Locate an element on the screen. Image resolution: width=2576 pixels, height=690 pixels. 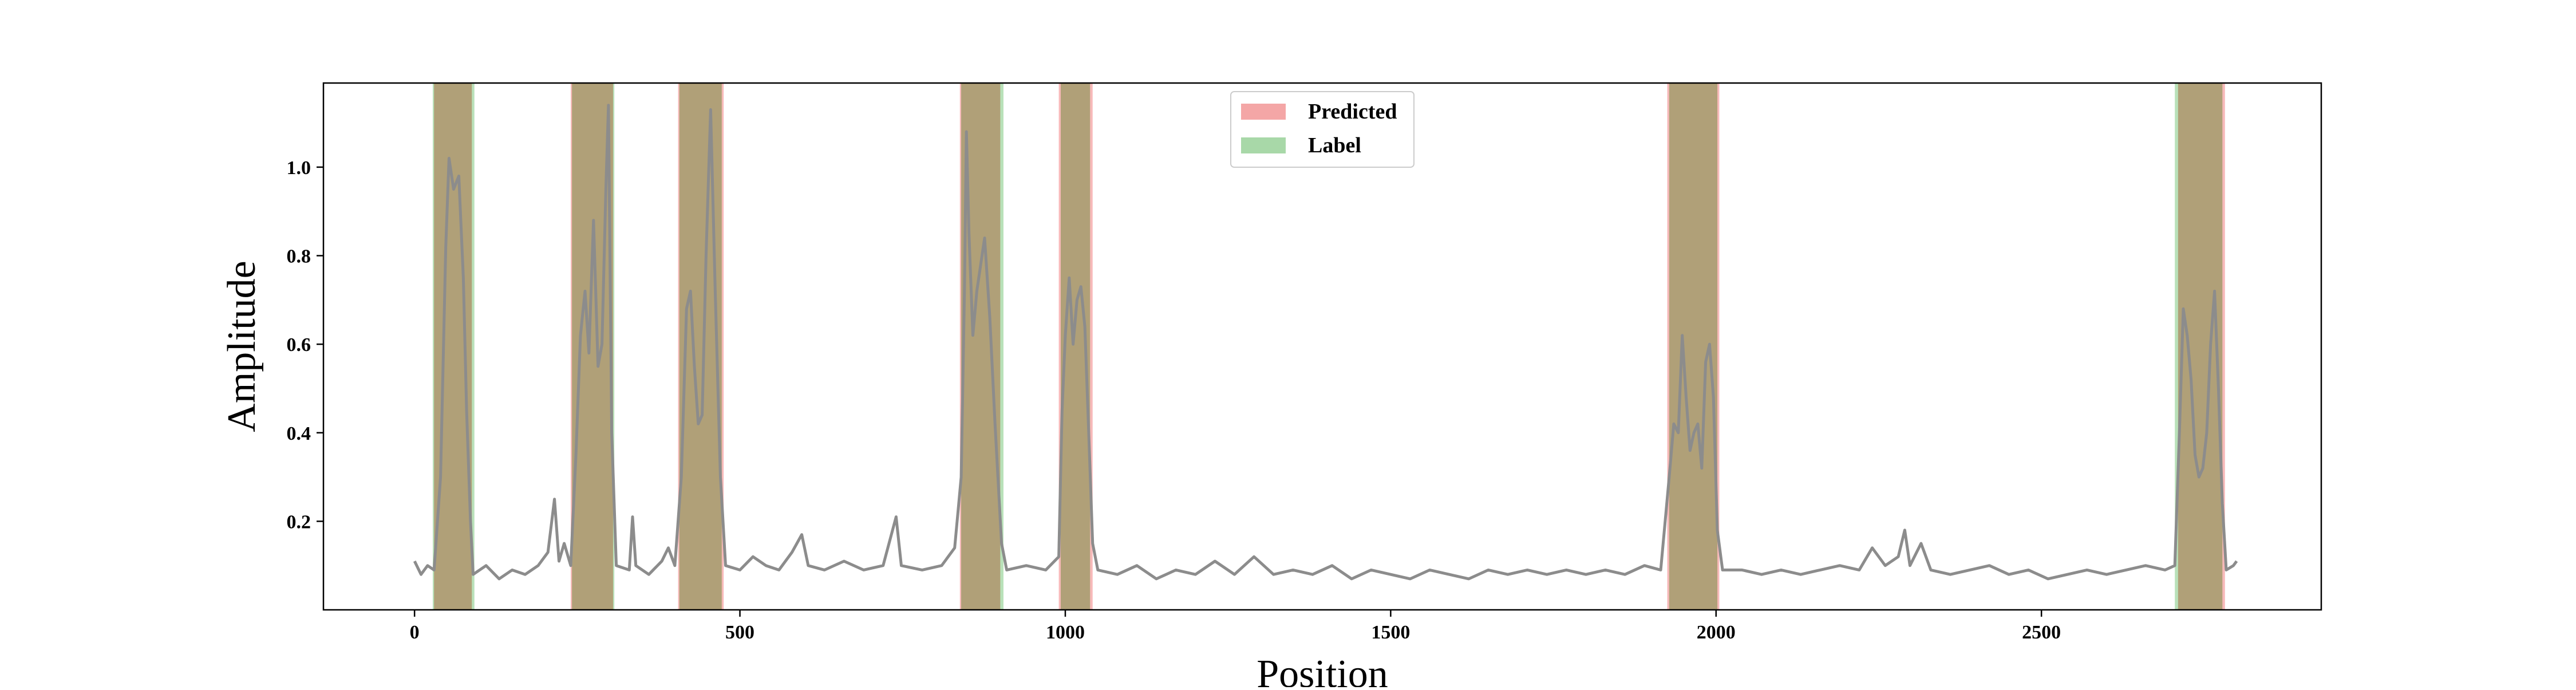
legend-swatch-label is located at coordinates (1263, 145).